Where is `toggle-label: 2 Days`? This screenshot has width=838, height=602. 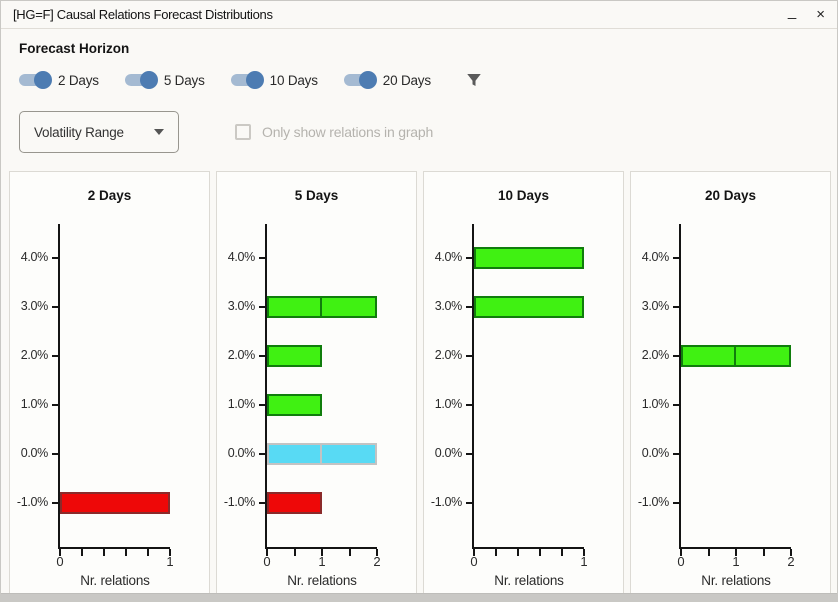 toggle-label: 2 Days is located at coordinates (78, 80).